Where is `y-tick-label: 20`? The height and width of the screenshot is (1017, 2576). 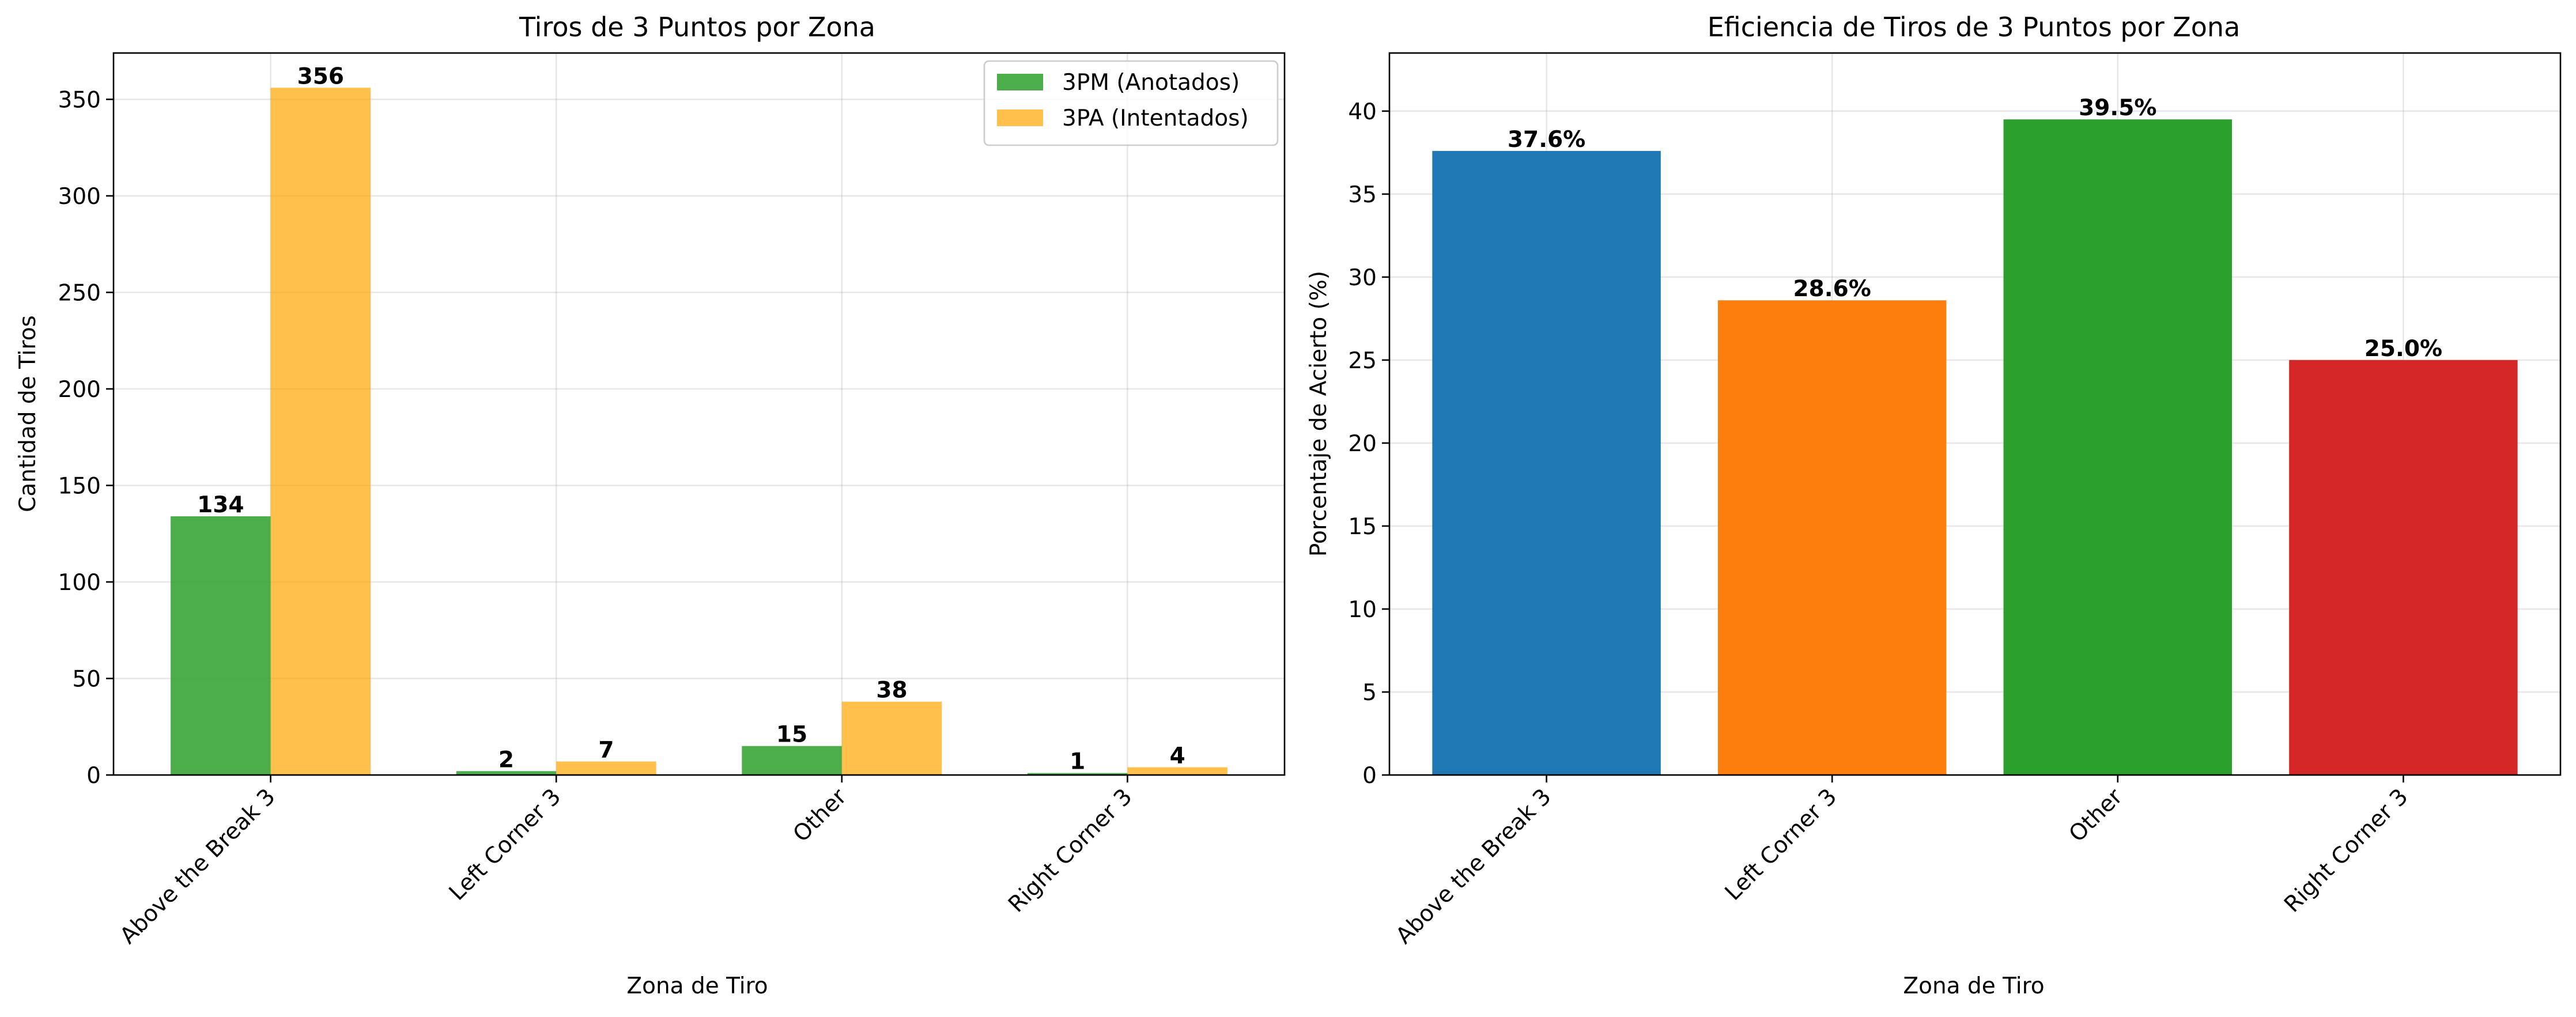
y-tick-label: 20 is located at coordinates (1362, 444).